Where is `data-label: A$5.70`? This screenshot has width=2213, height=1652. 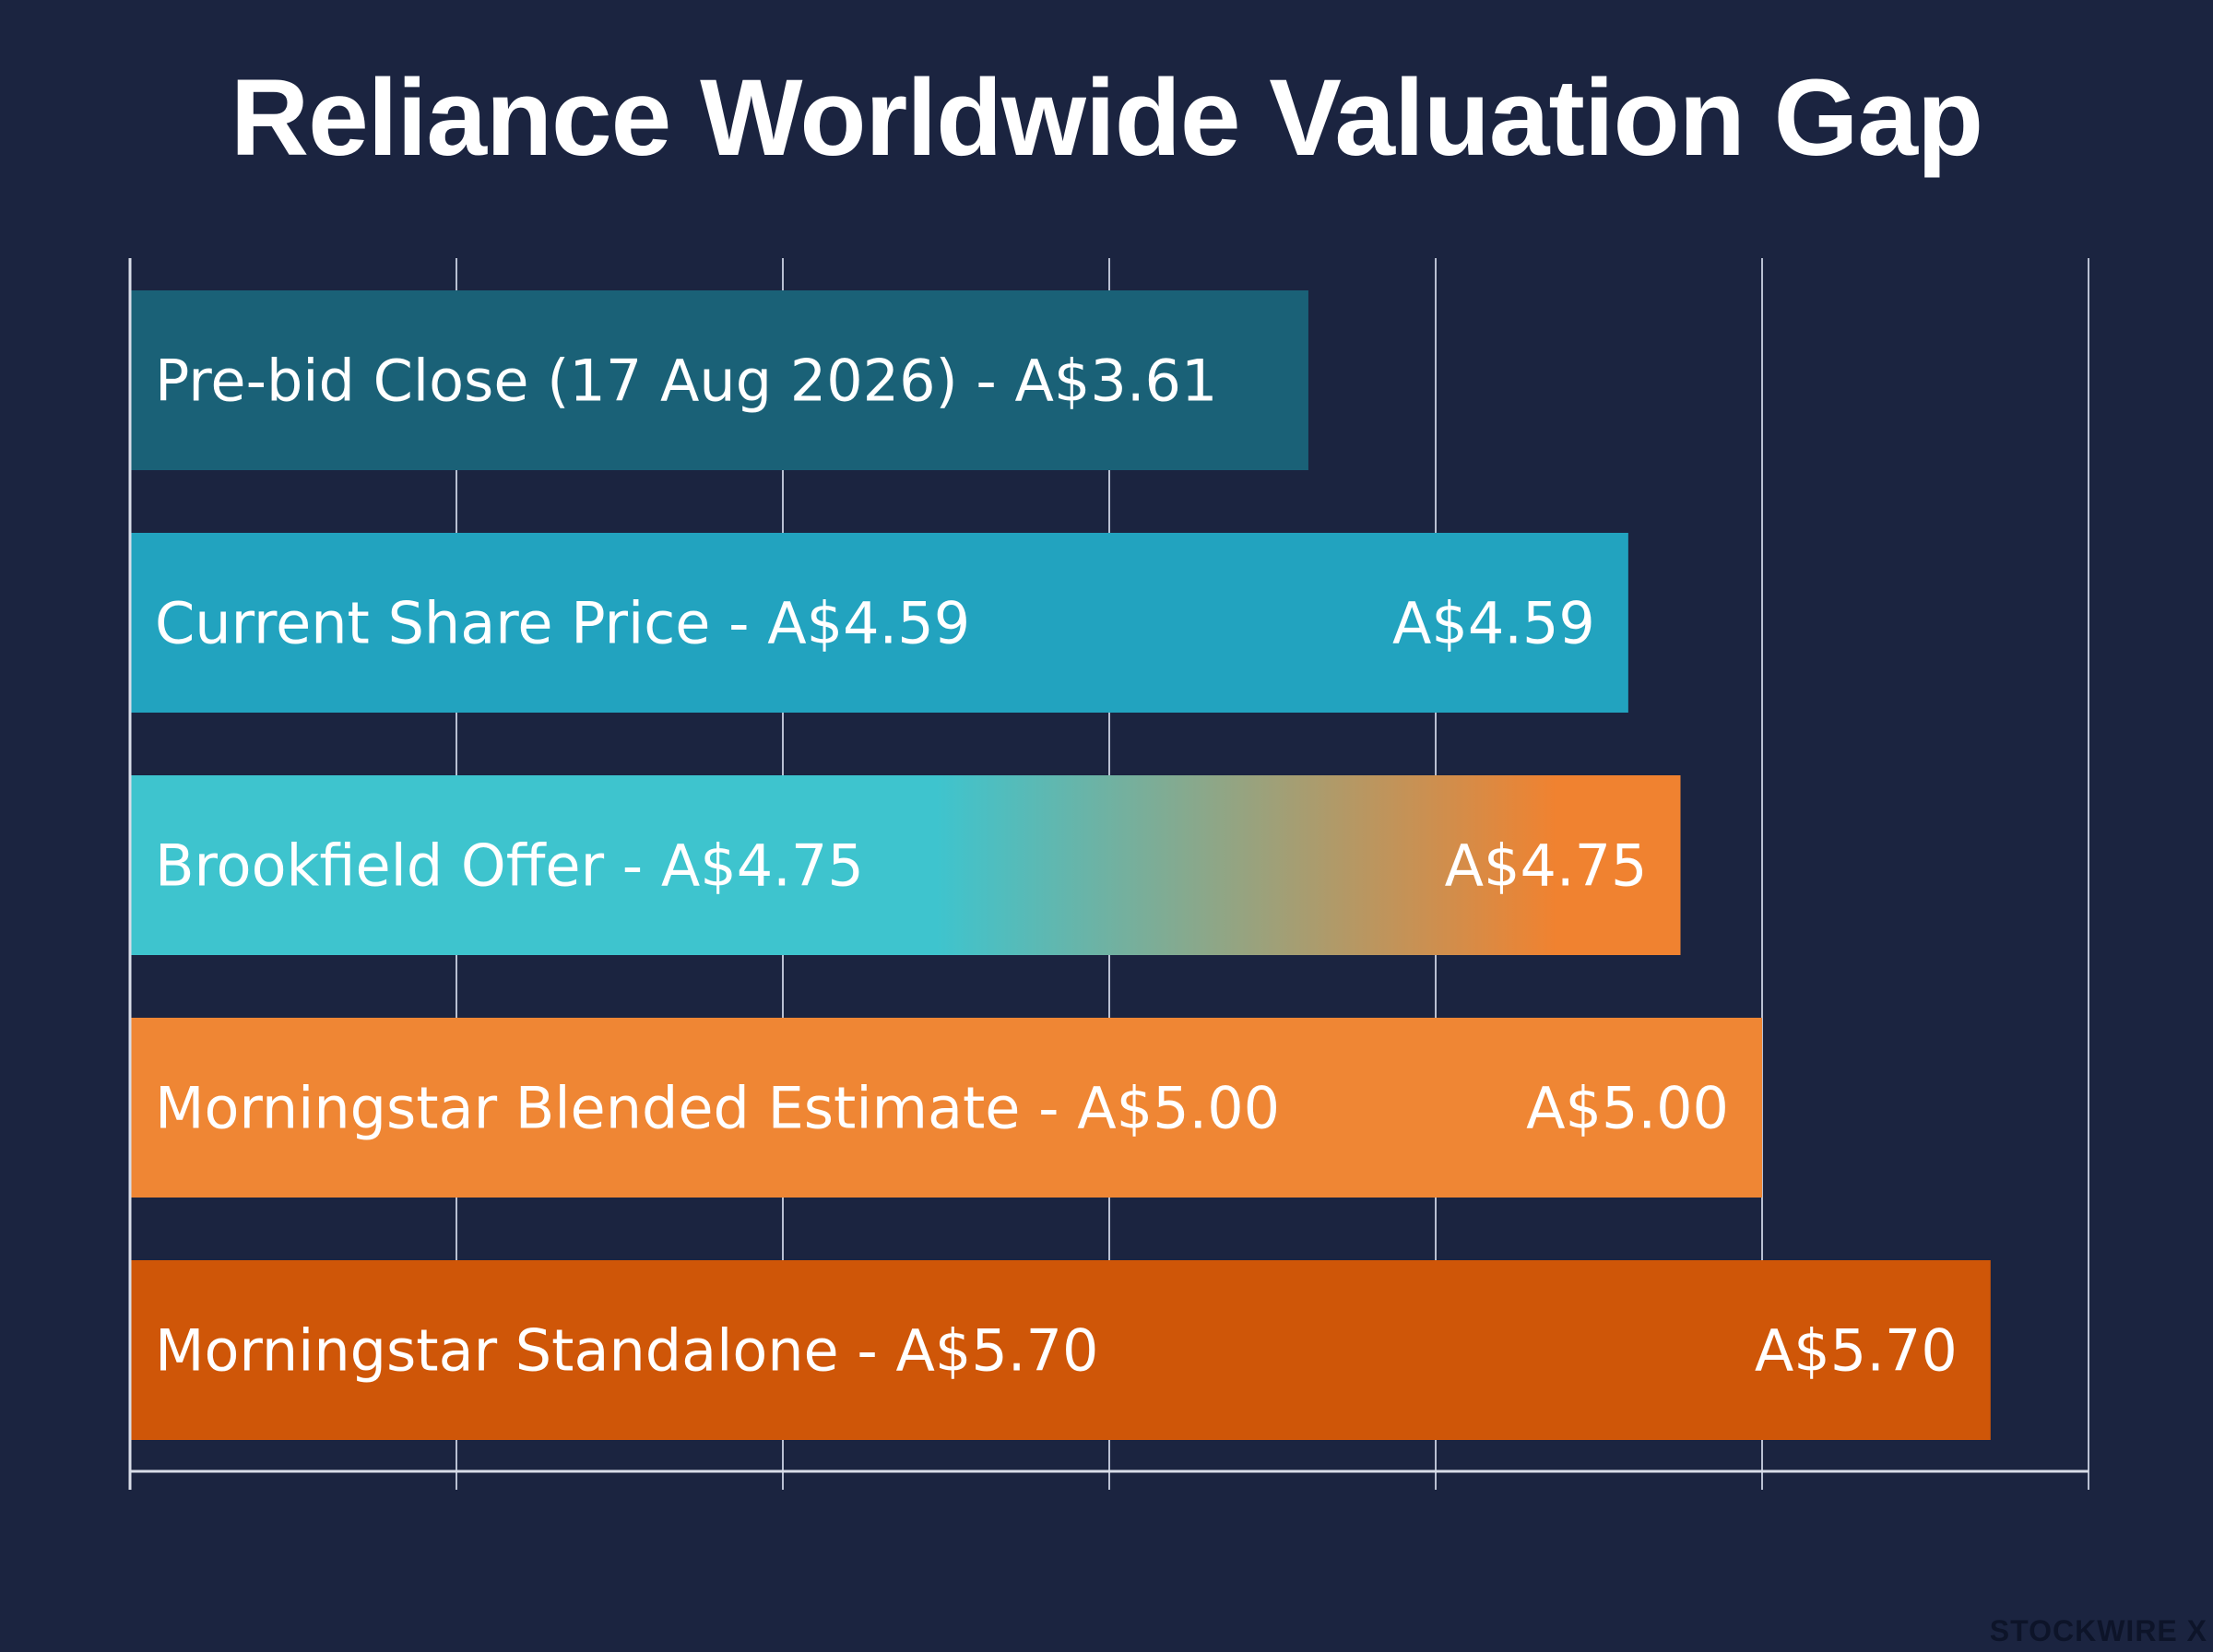
data-label: A$5.70 is located at coordinates (1856, 1351).